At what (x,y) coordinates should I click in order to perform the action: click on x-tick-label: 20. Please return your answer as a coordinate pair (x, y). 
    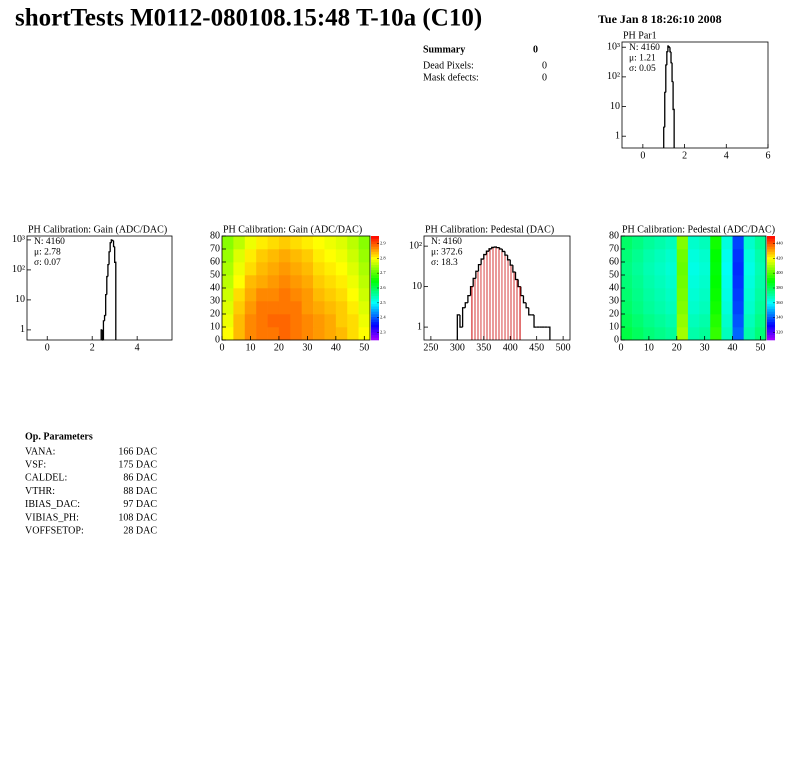
    Looking at the image, I should click on (279, 347).